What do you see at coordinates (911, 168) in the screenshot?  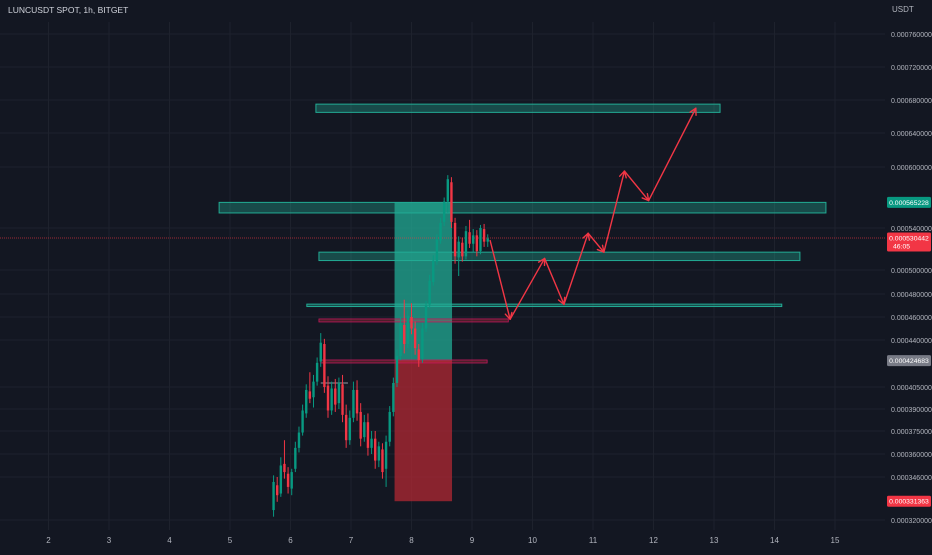 I see `y-axis-tick-label: 0.000600000` at bounding box center [911, 168].